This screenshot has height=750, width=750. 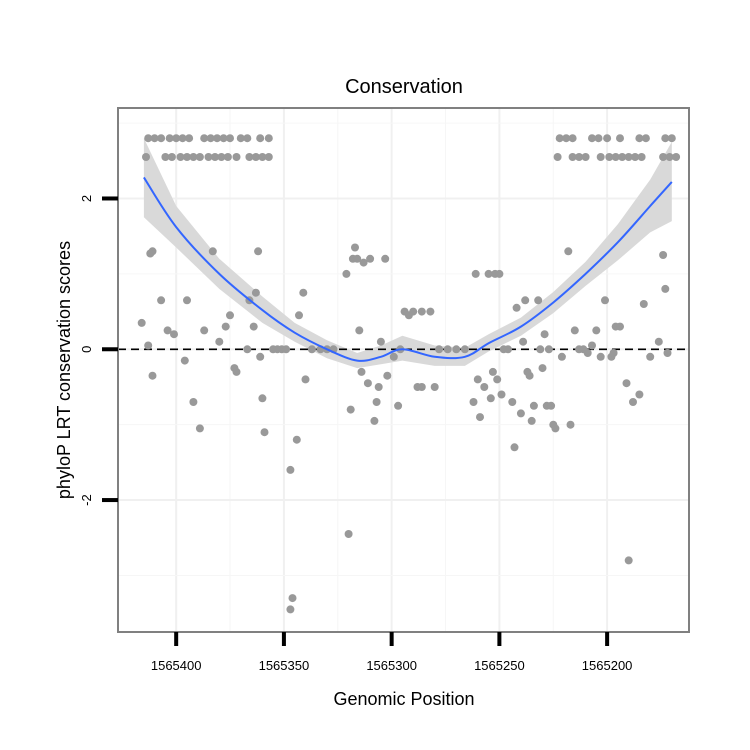 What do you see at coordinates (176, 665) in the screenshot?
I see `x-tick-label: 1565400` at bounding box center [176, 665].